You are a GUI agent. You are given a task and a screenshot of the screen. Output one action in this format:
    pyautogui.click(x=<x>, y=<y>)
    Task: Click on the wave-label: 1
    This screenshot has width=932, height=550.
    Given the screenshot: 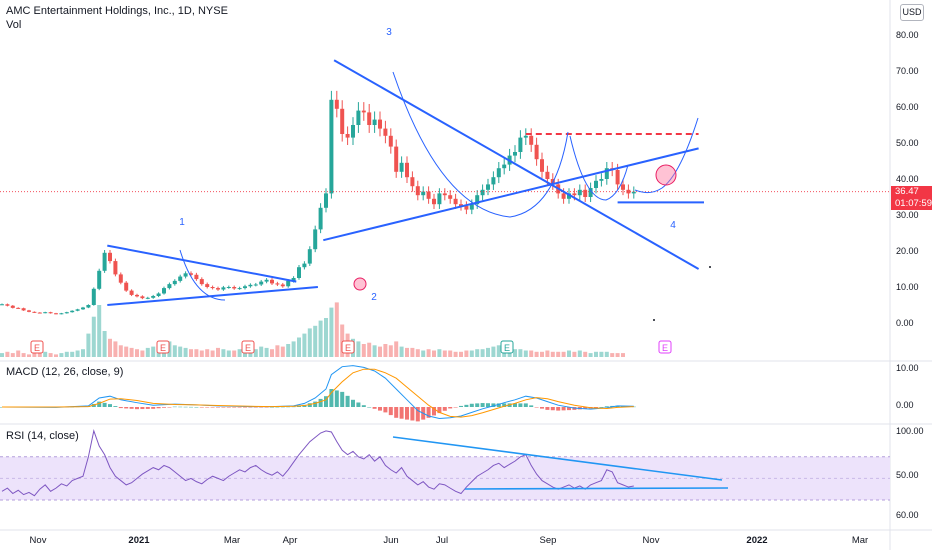 What is the action you would take?
    pyautogui.click(x=182, y=222)
    